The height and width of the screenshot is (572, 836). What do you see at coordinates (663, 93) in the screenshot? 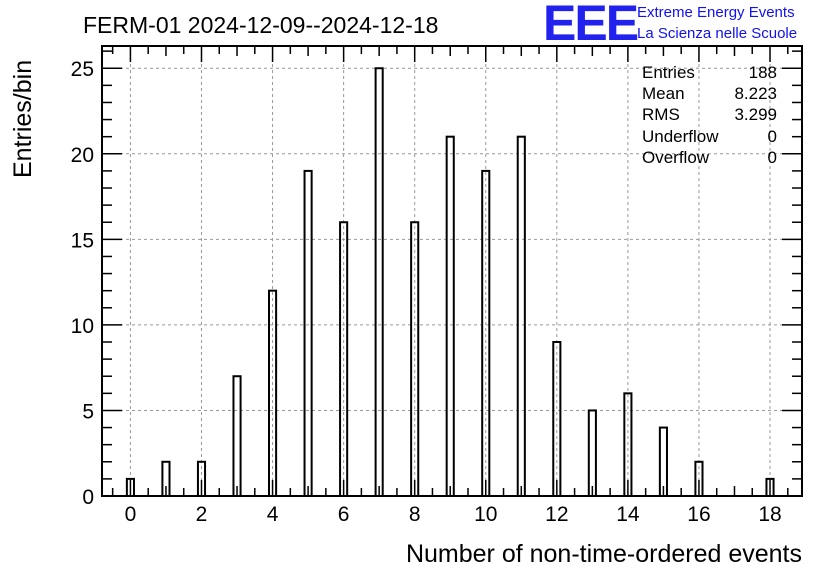
I see `stats-label-mean: Mean` at bounding box center [663, 93].